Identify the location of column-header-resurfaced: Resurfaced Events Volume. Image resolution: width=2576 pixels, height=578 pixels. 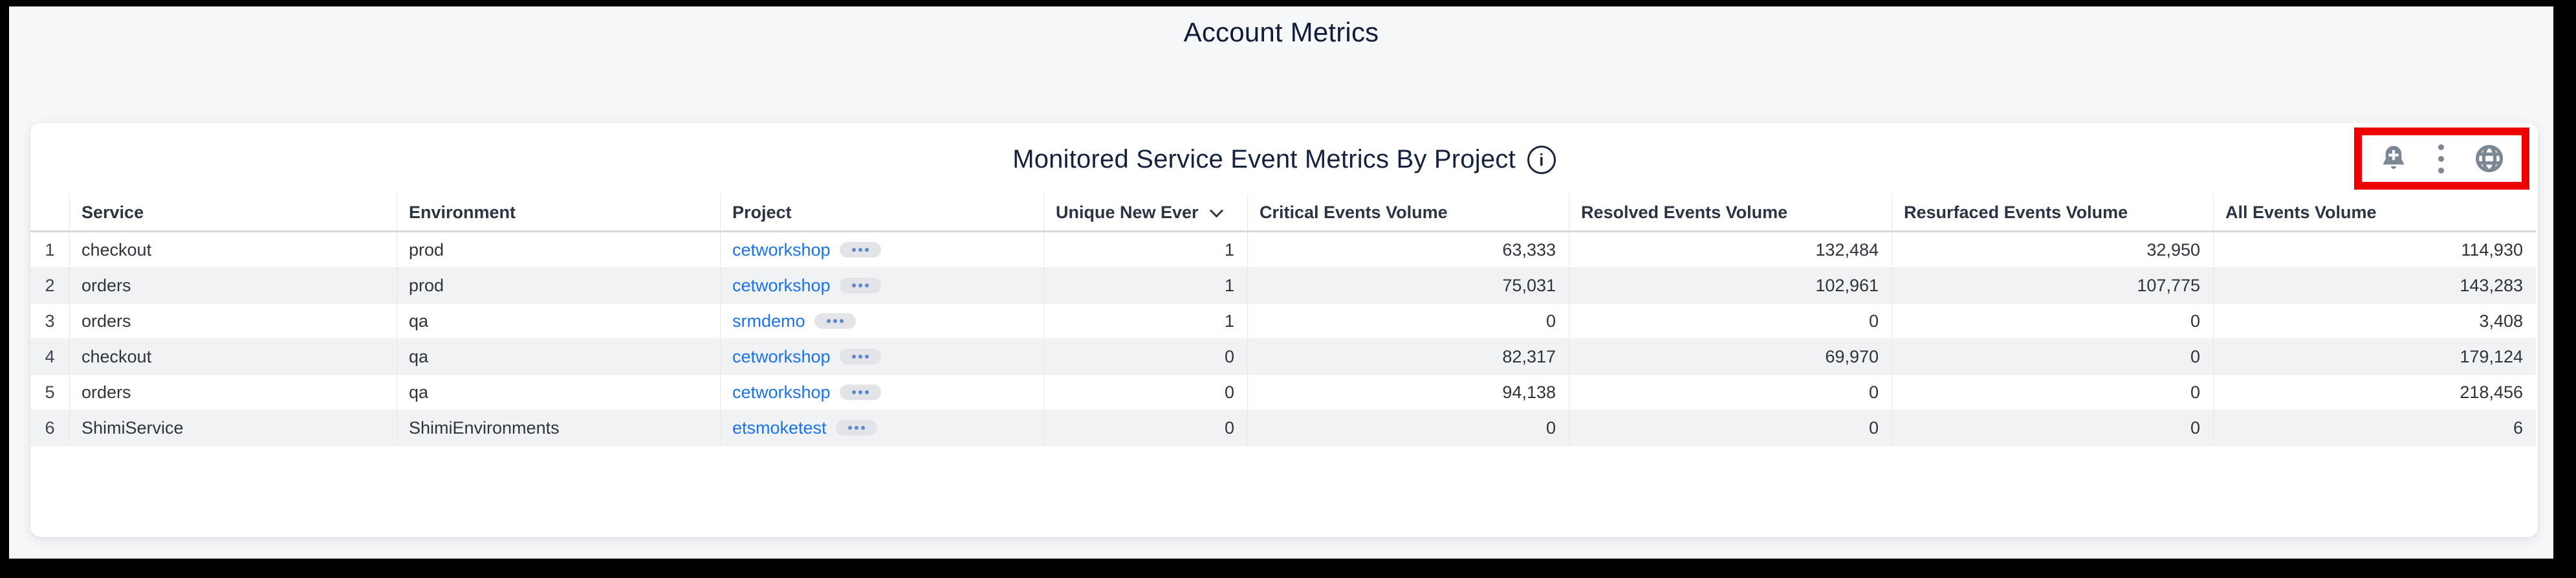
(2052, 212).